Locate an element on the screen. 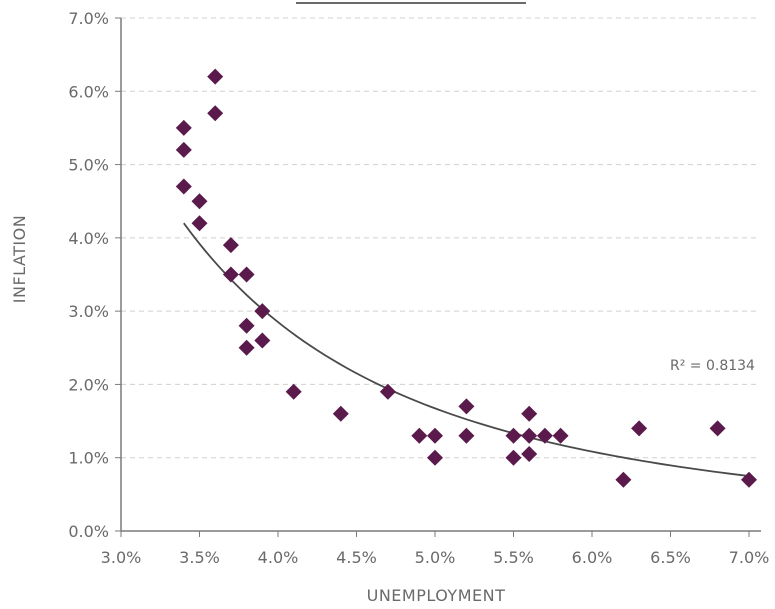 The width and height of the screenshot is (775, 609). x-tick-label: 5.5% is located at coordinates (513, 557).